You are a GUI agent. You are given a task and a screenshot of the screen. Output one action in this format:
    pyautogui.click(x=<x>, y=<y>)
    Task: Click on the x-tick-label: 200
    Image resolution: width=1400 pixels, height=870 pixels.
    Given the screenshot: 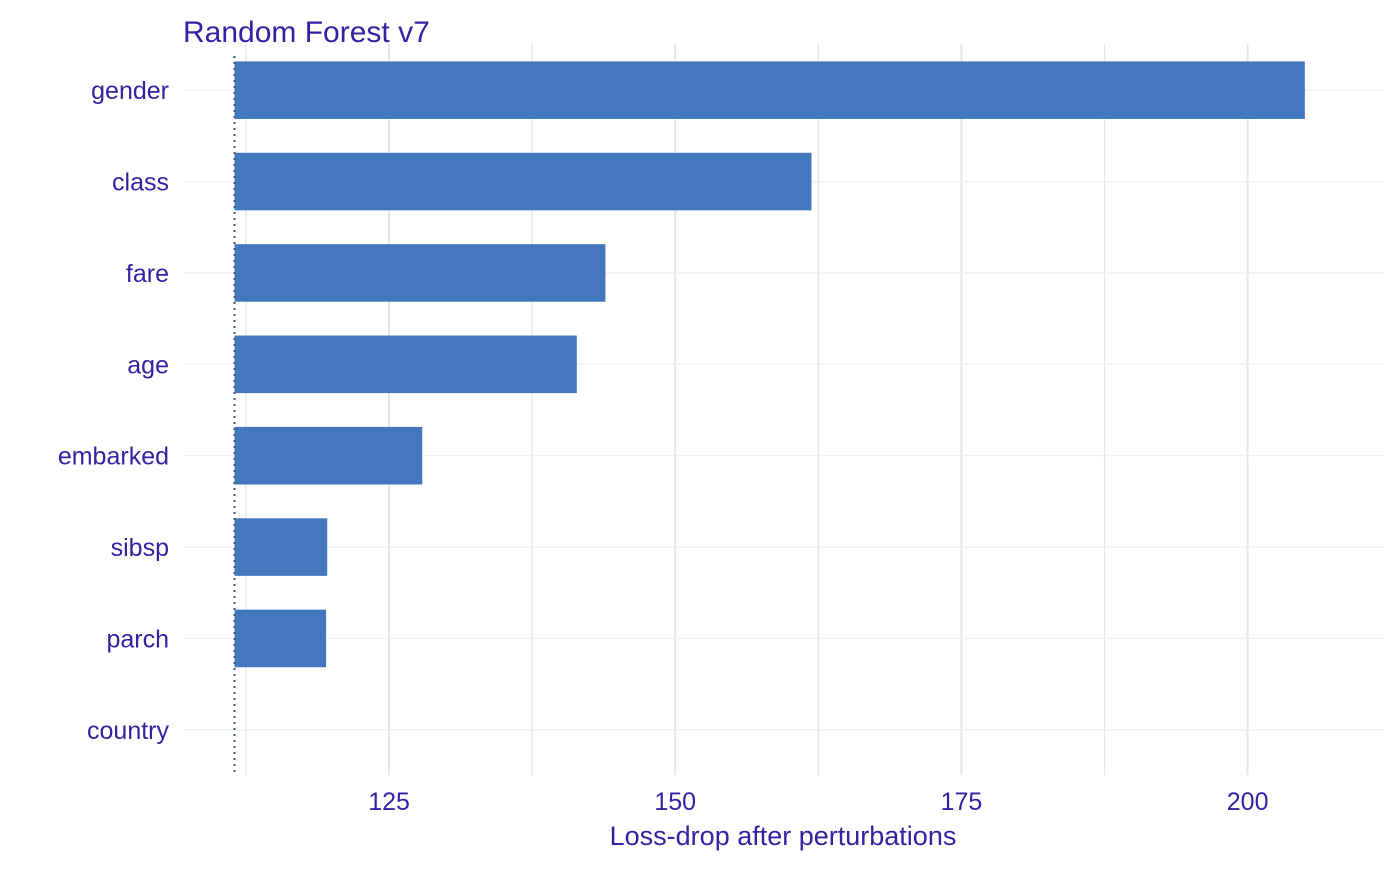 What is the action you would take?
    pyautogui.click(x=1248, y=802)
    